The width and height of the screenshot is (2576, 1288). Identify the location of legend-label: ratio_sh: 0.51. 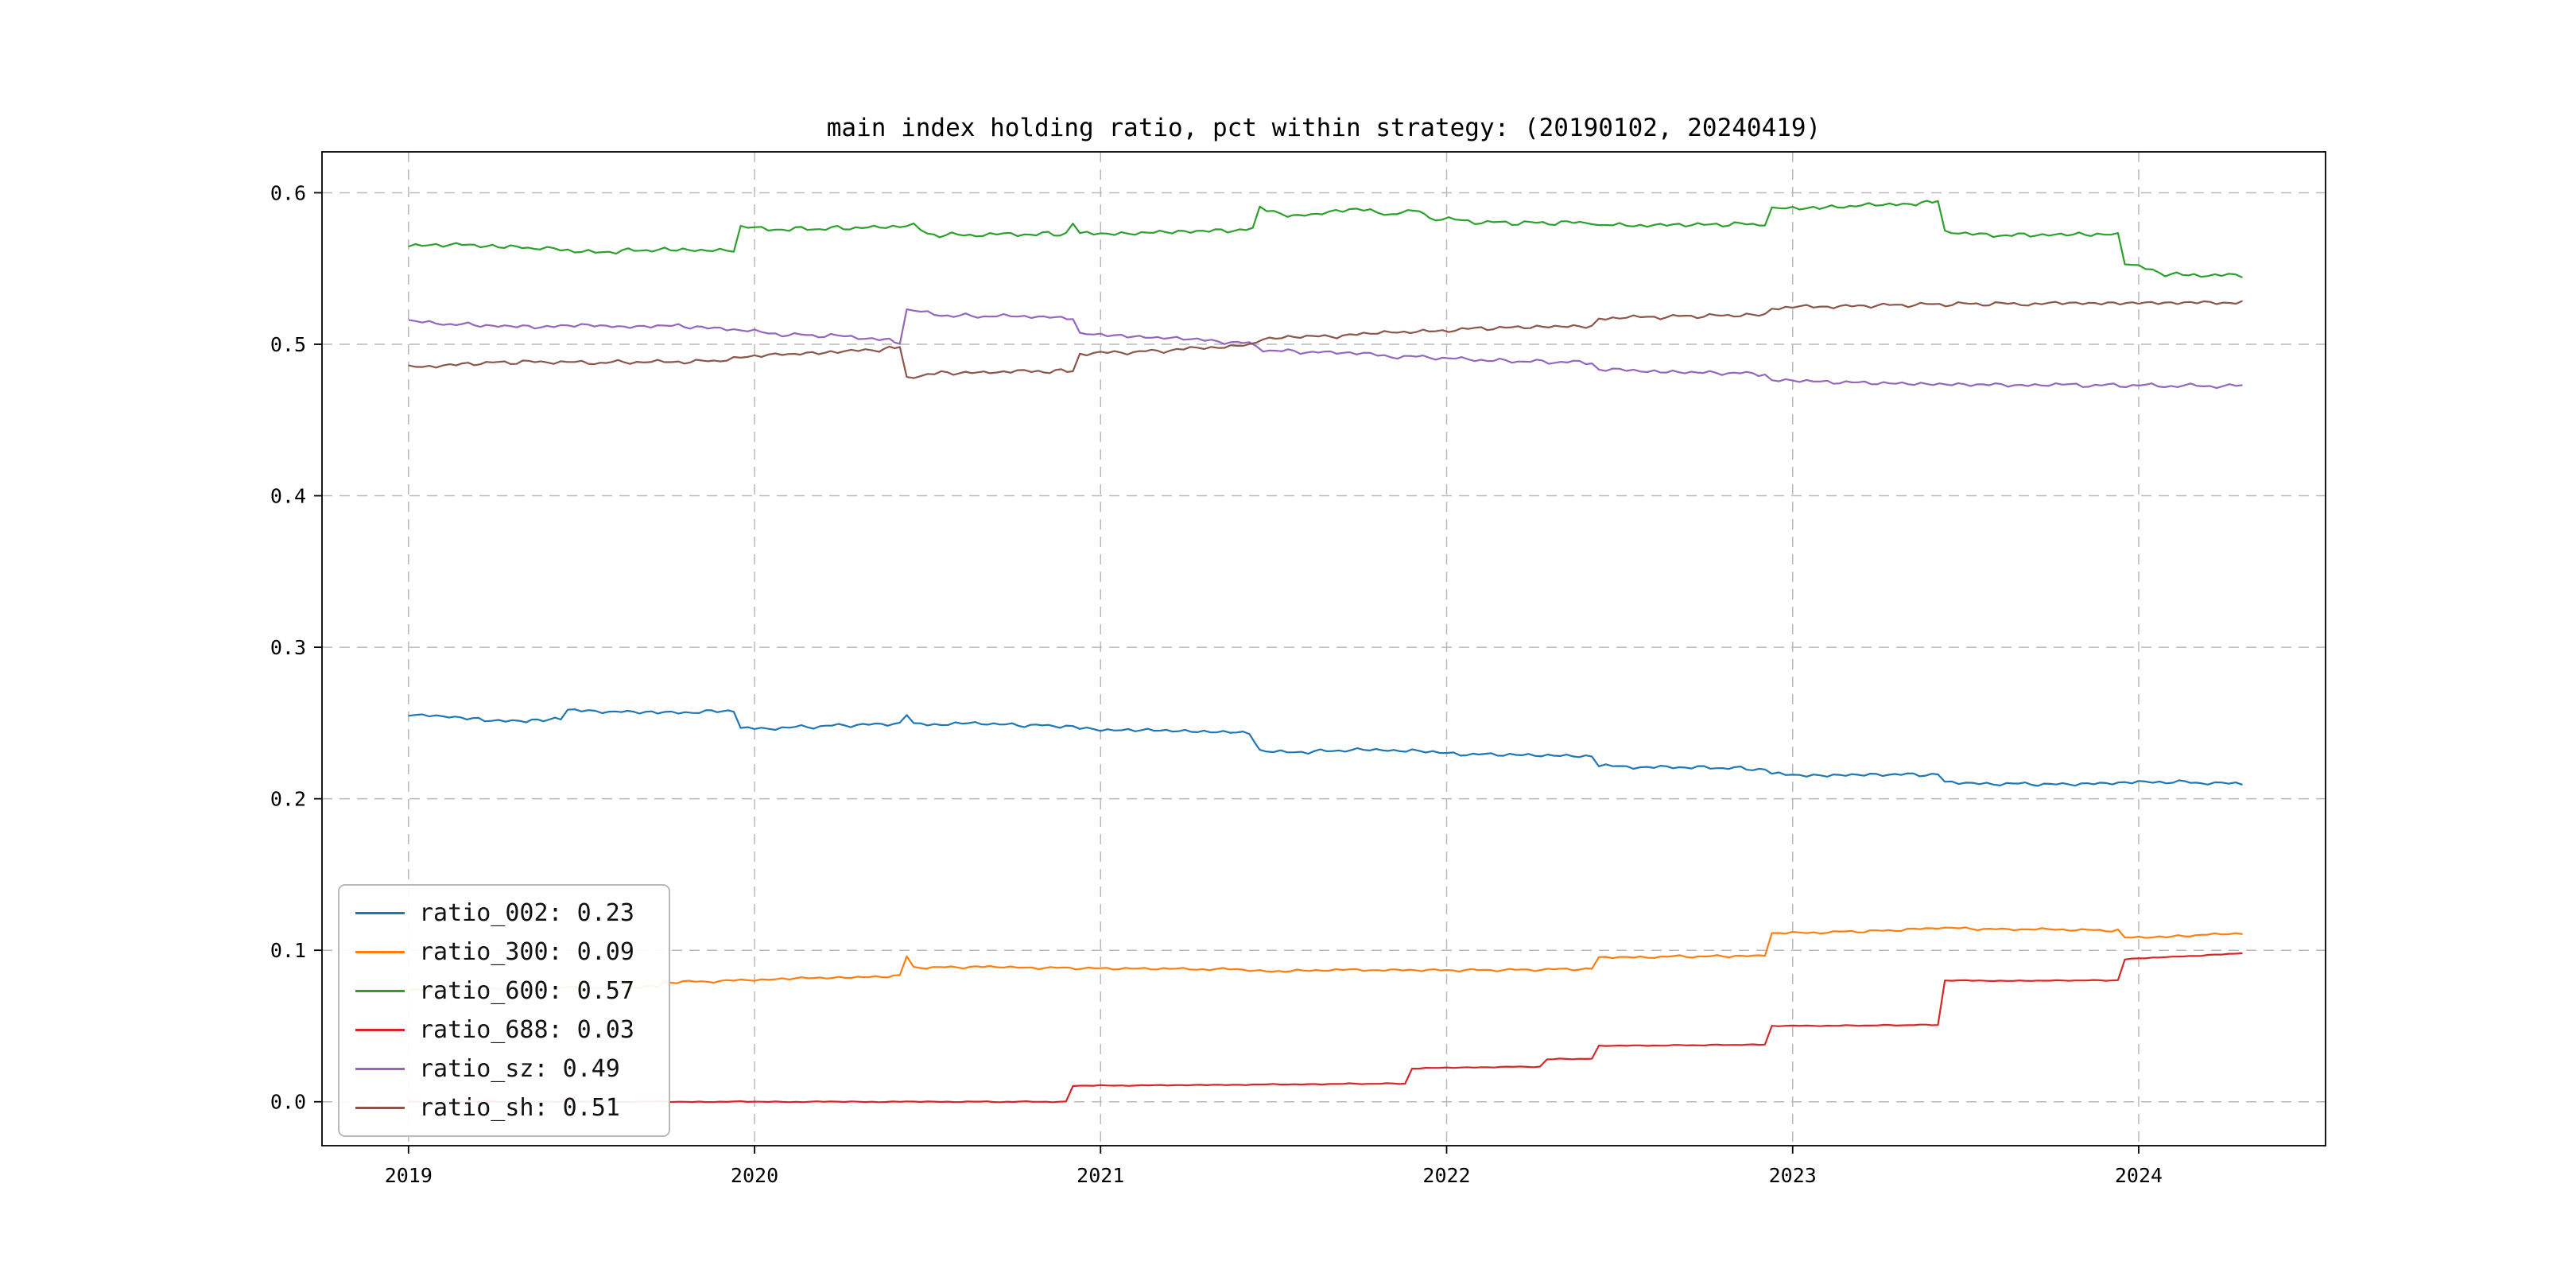
(520, 1108).